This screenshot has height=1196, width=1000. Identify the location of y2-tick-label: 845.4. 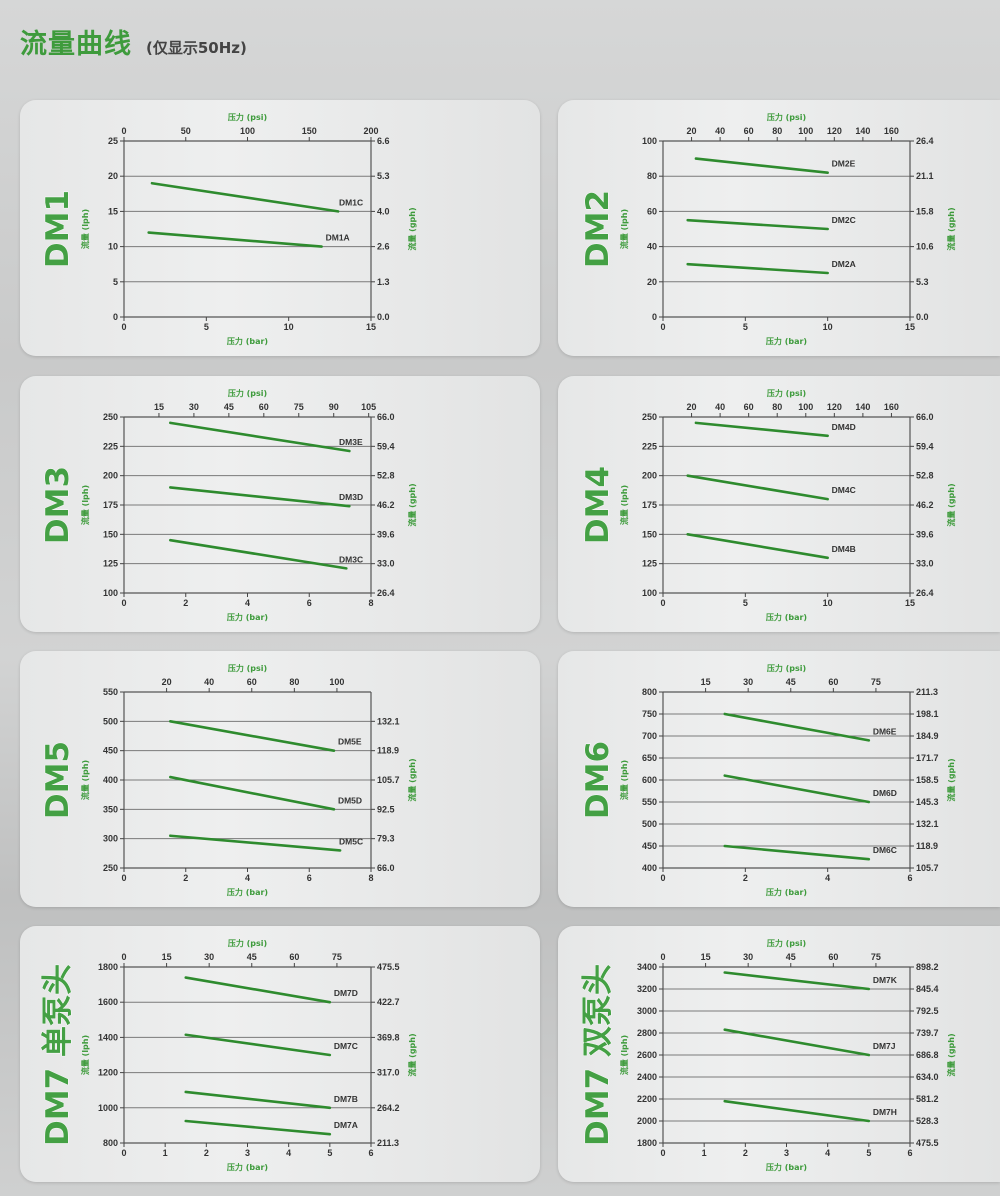
(927, 989).